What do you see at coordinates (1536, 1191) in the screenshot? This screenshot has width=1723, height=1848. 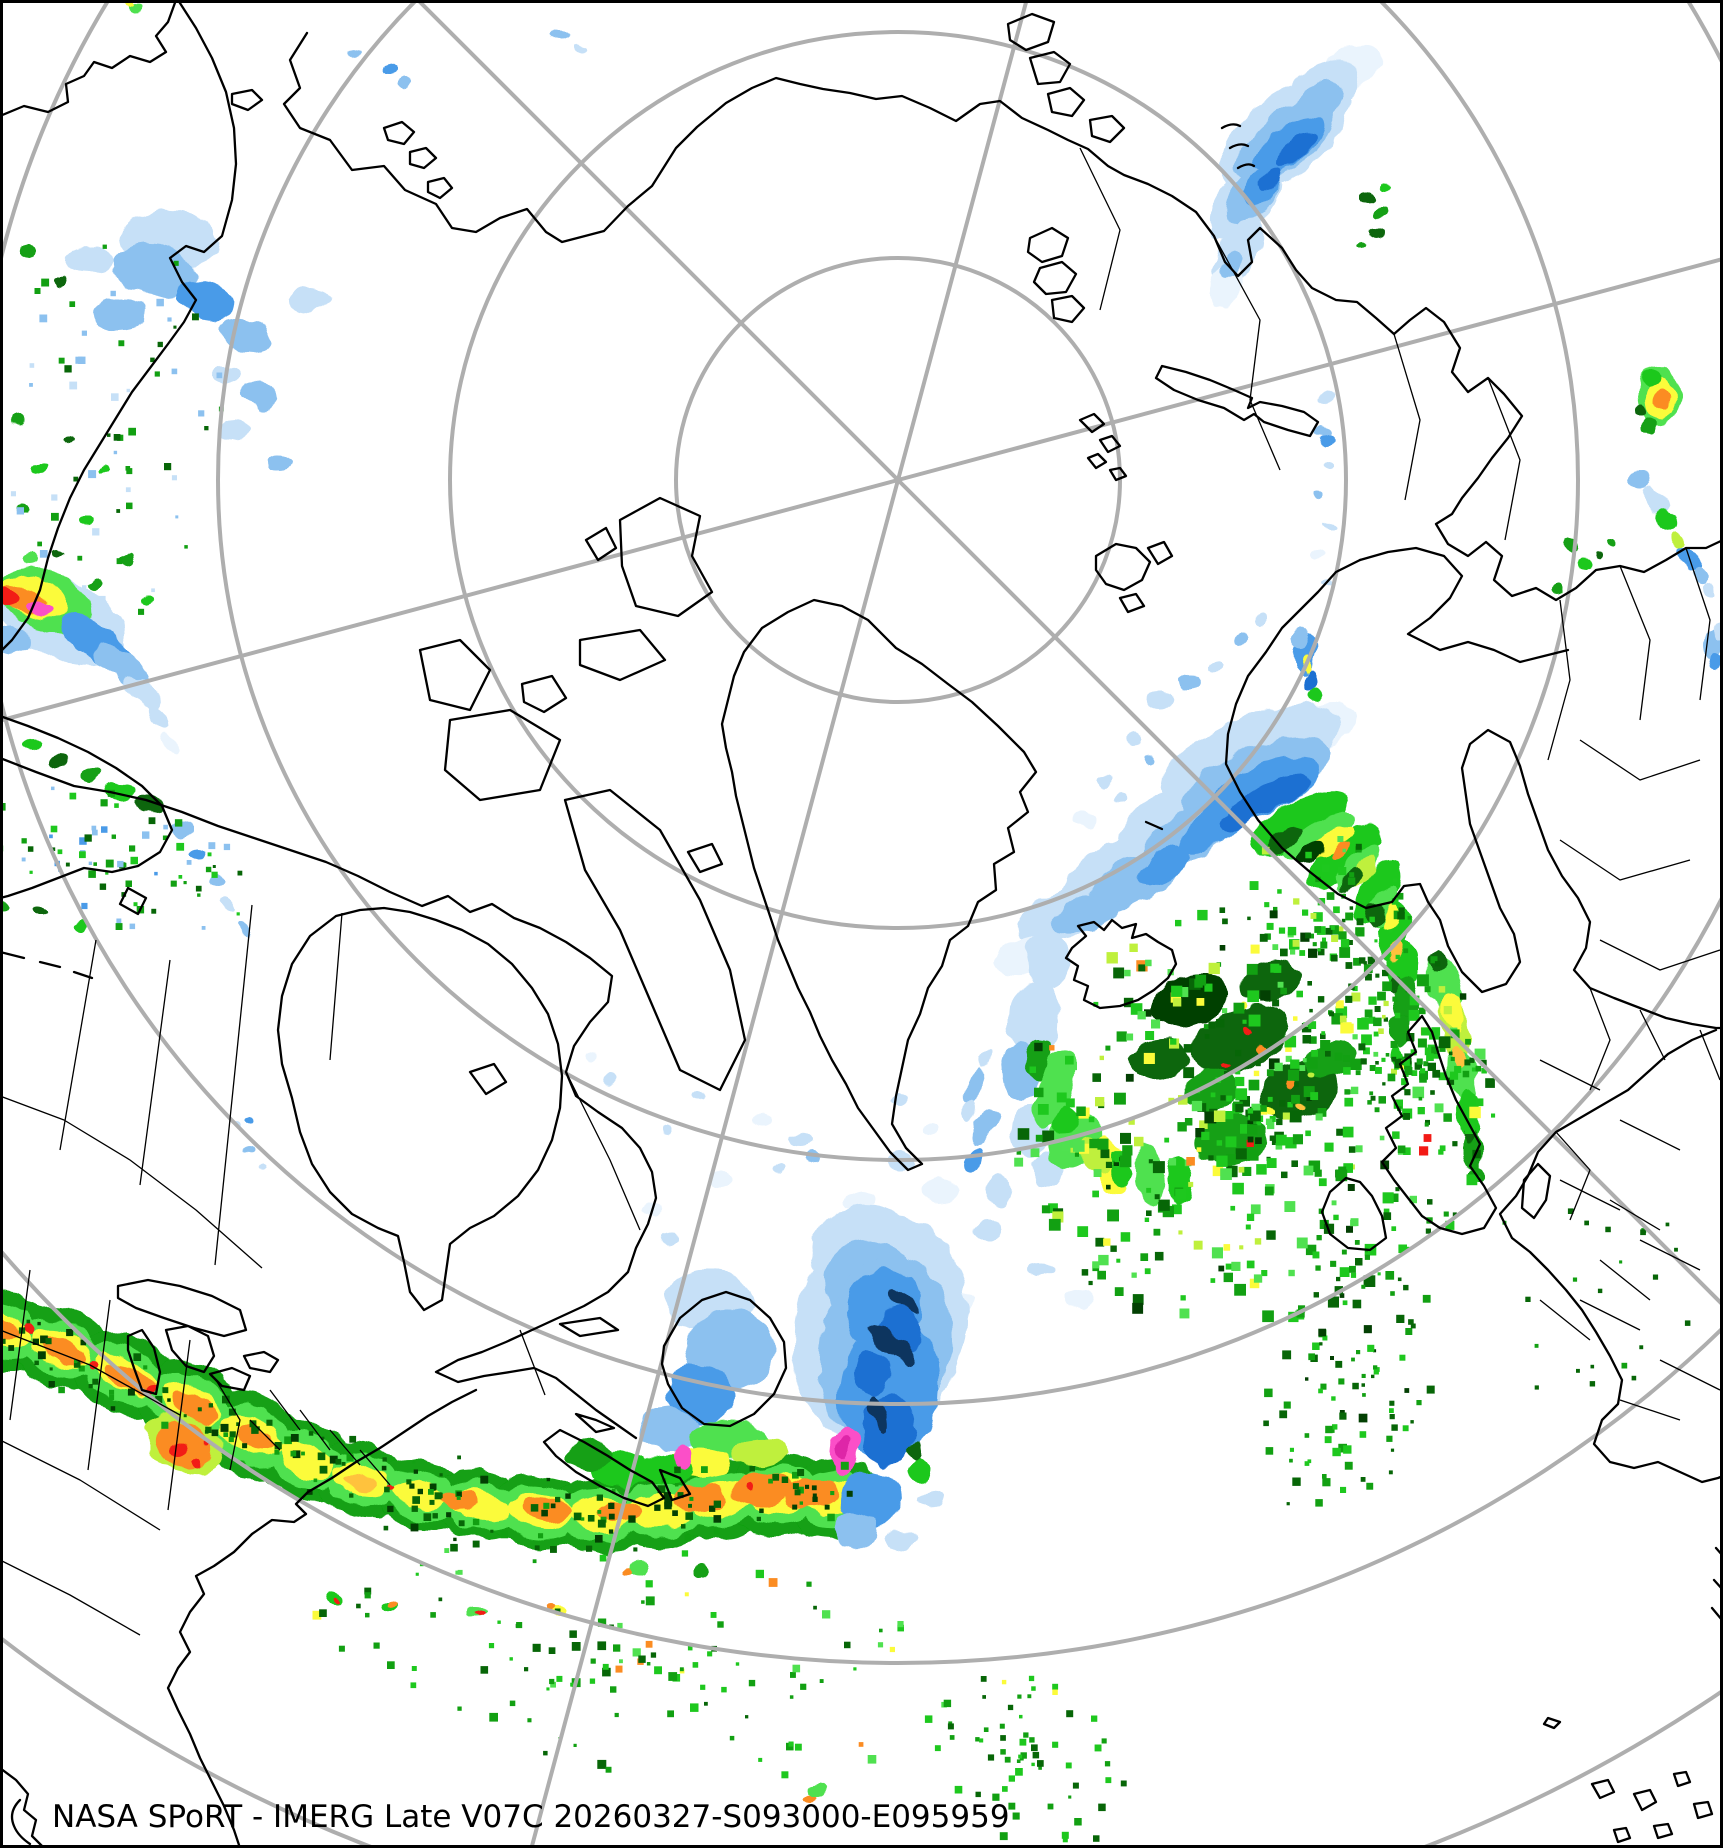 I see `coast-denmark` at bounding box center [1536, 1191].